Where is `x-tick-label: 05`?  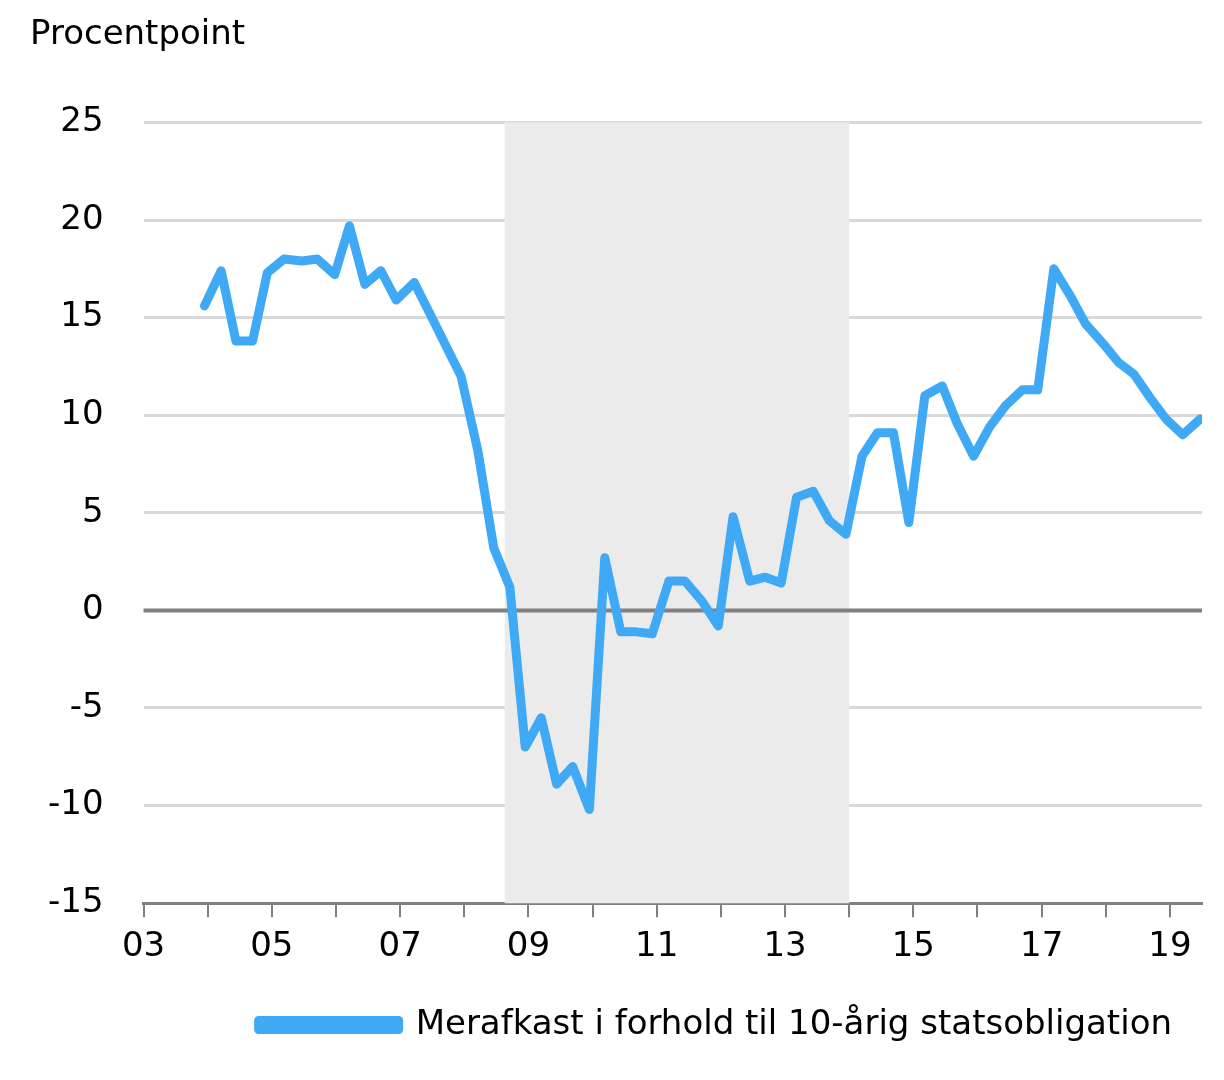
x-tick-label: 05 is located at coordinates (272, 944).